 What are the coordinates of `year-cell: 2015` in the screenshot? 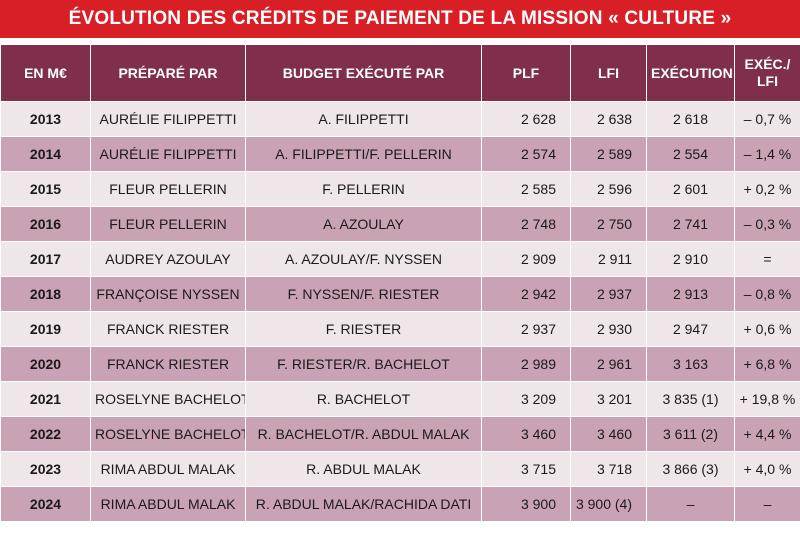 It's located at (45, 189).